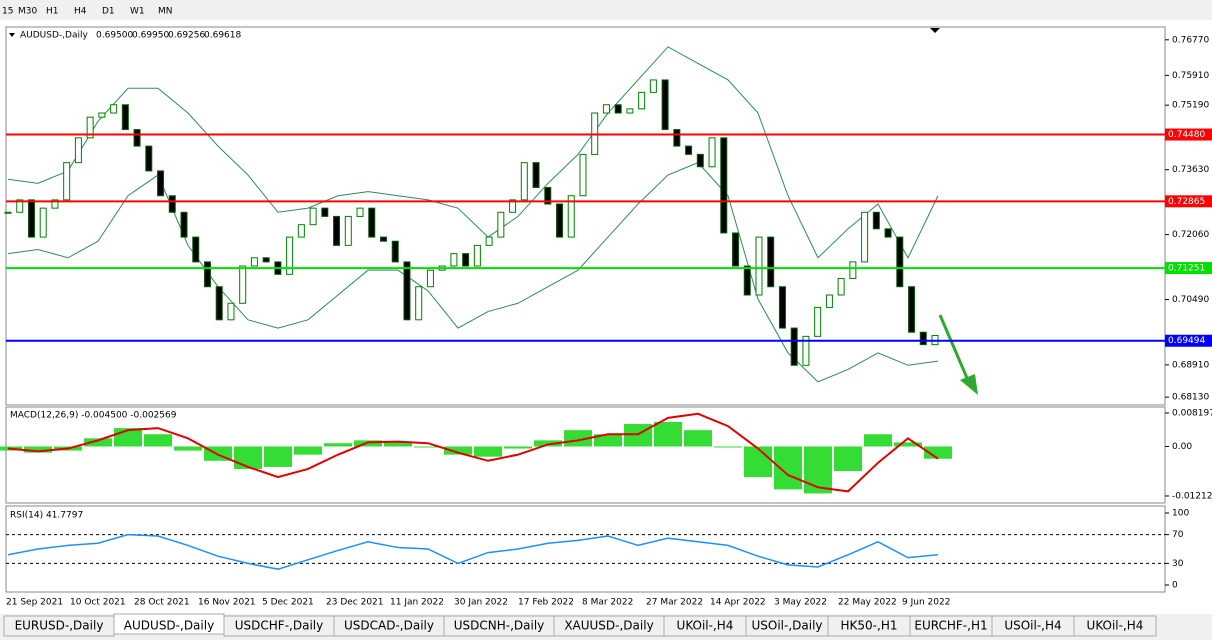 This screenshot has height=640, width=1212. Describe the element at coordinates (1182, 447) in the screenshot. I see `macd-tick-label: 0.00` at that location.